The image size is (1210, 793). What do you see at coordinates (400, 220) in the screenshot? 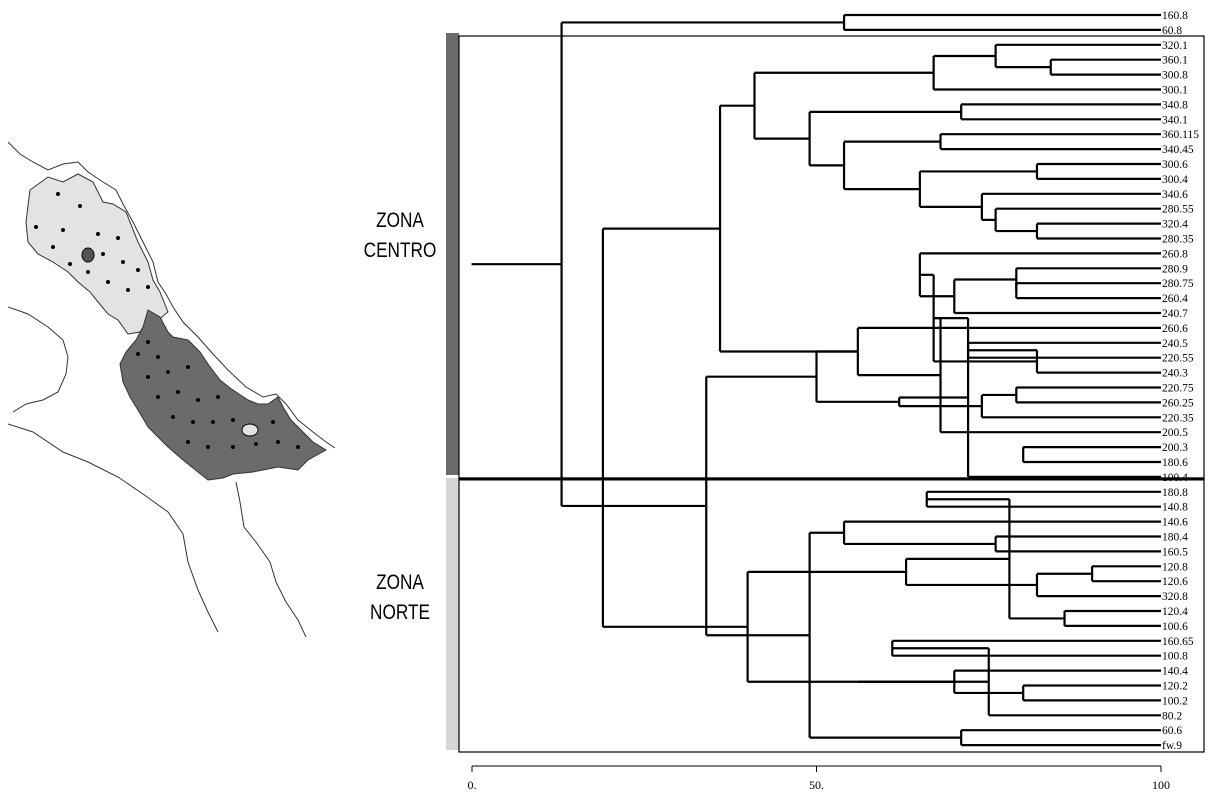
I see `zona-centro-label-line1: ZONA` at bounding box center [400, 220].